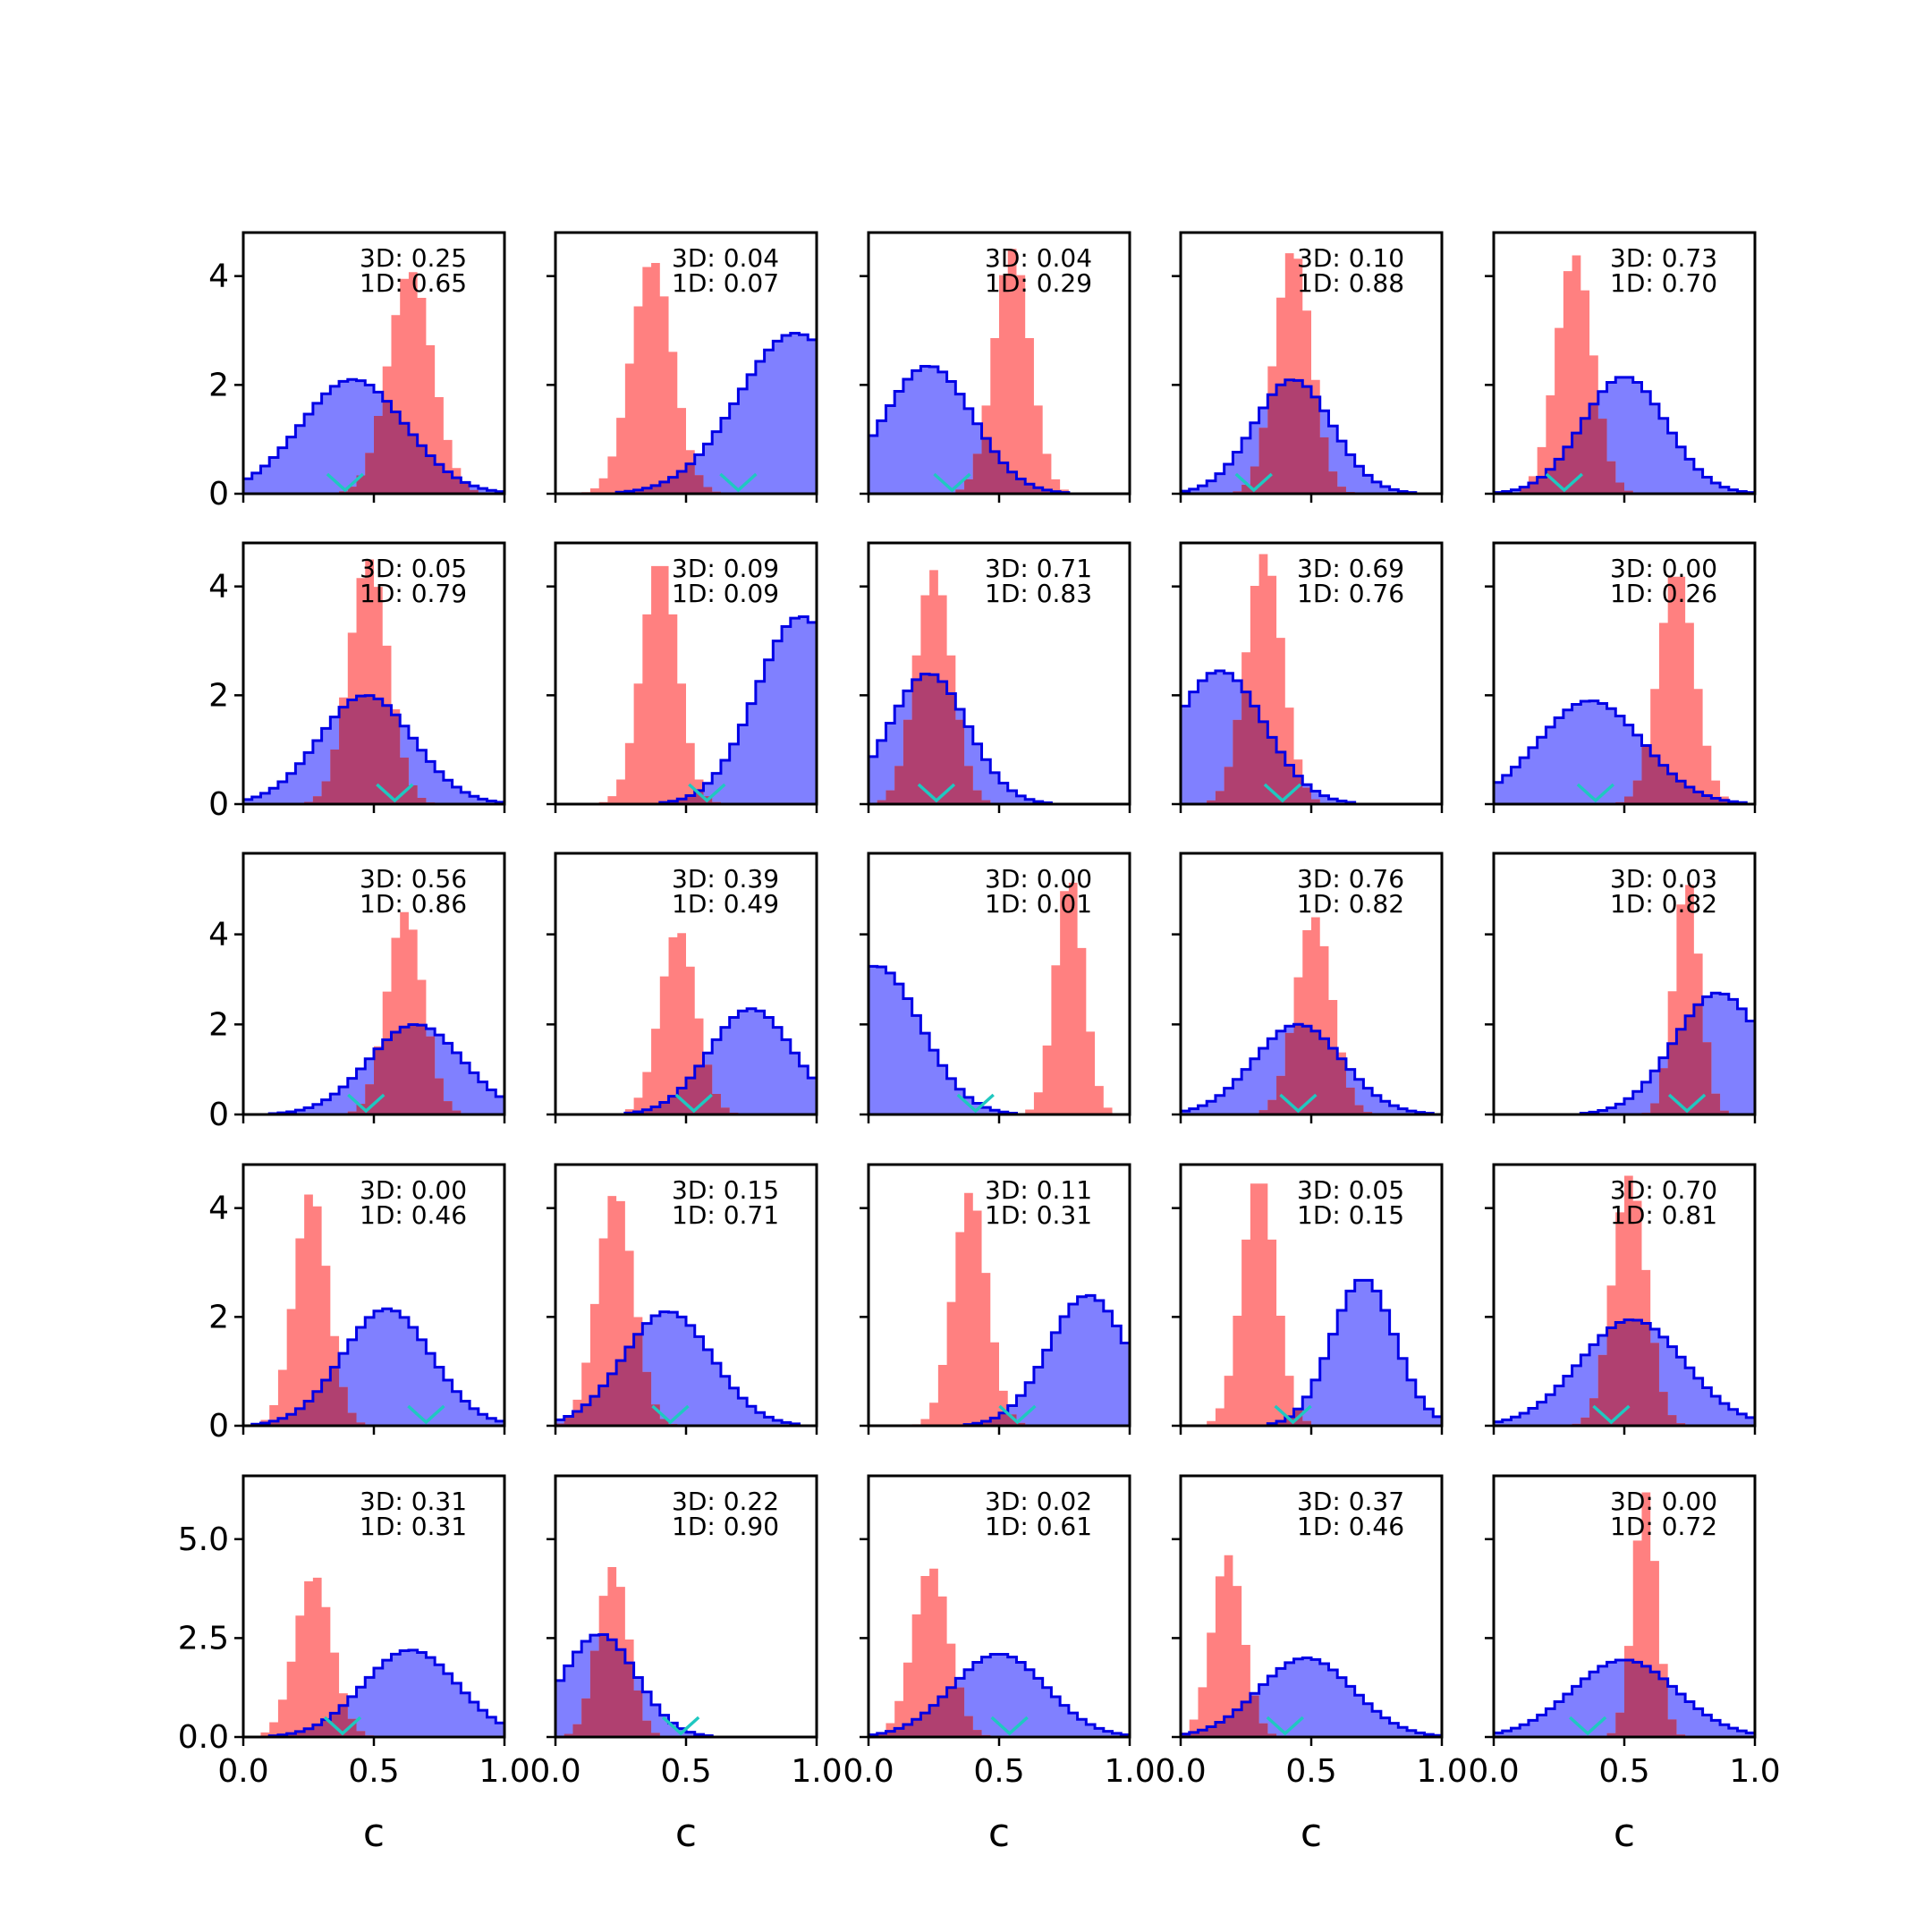 This screenshot has height=1932, width=1932. Describe the element at coordinates (1663, 258) in the screenshot. I see `annotation-3d: 3D: 0.73` at that location.